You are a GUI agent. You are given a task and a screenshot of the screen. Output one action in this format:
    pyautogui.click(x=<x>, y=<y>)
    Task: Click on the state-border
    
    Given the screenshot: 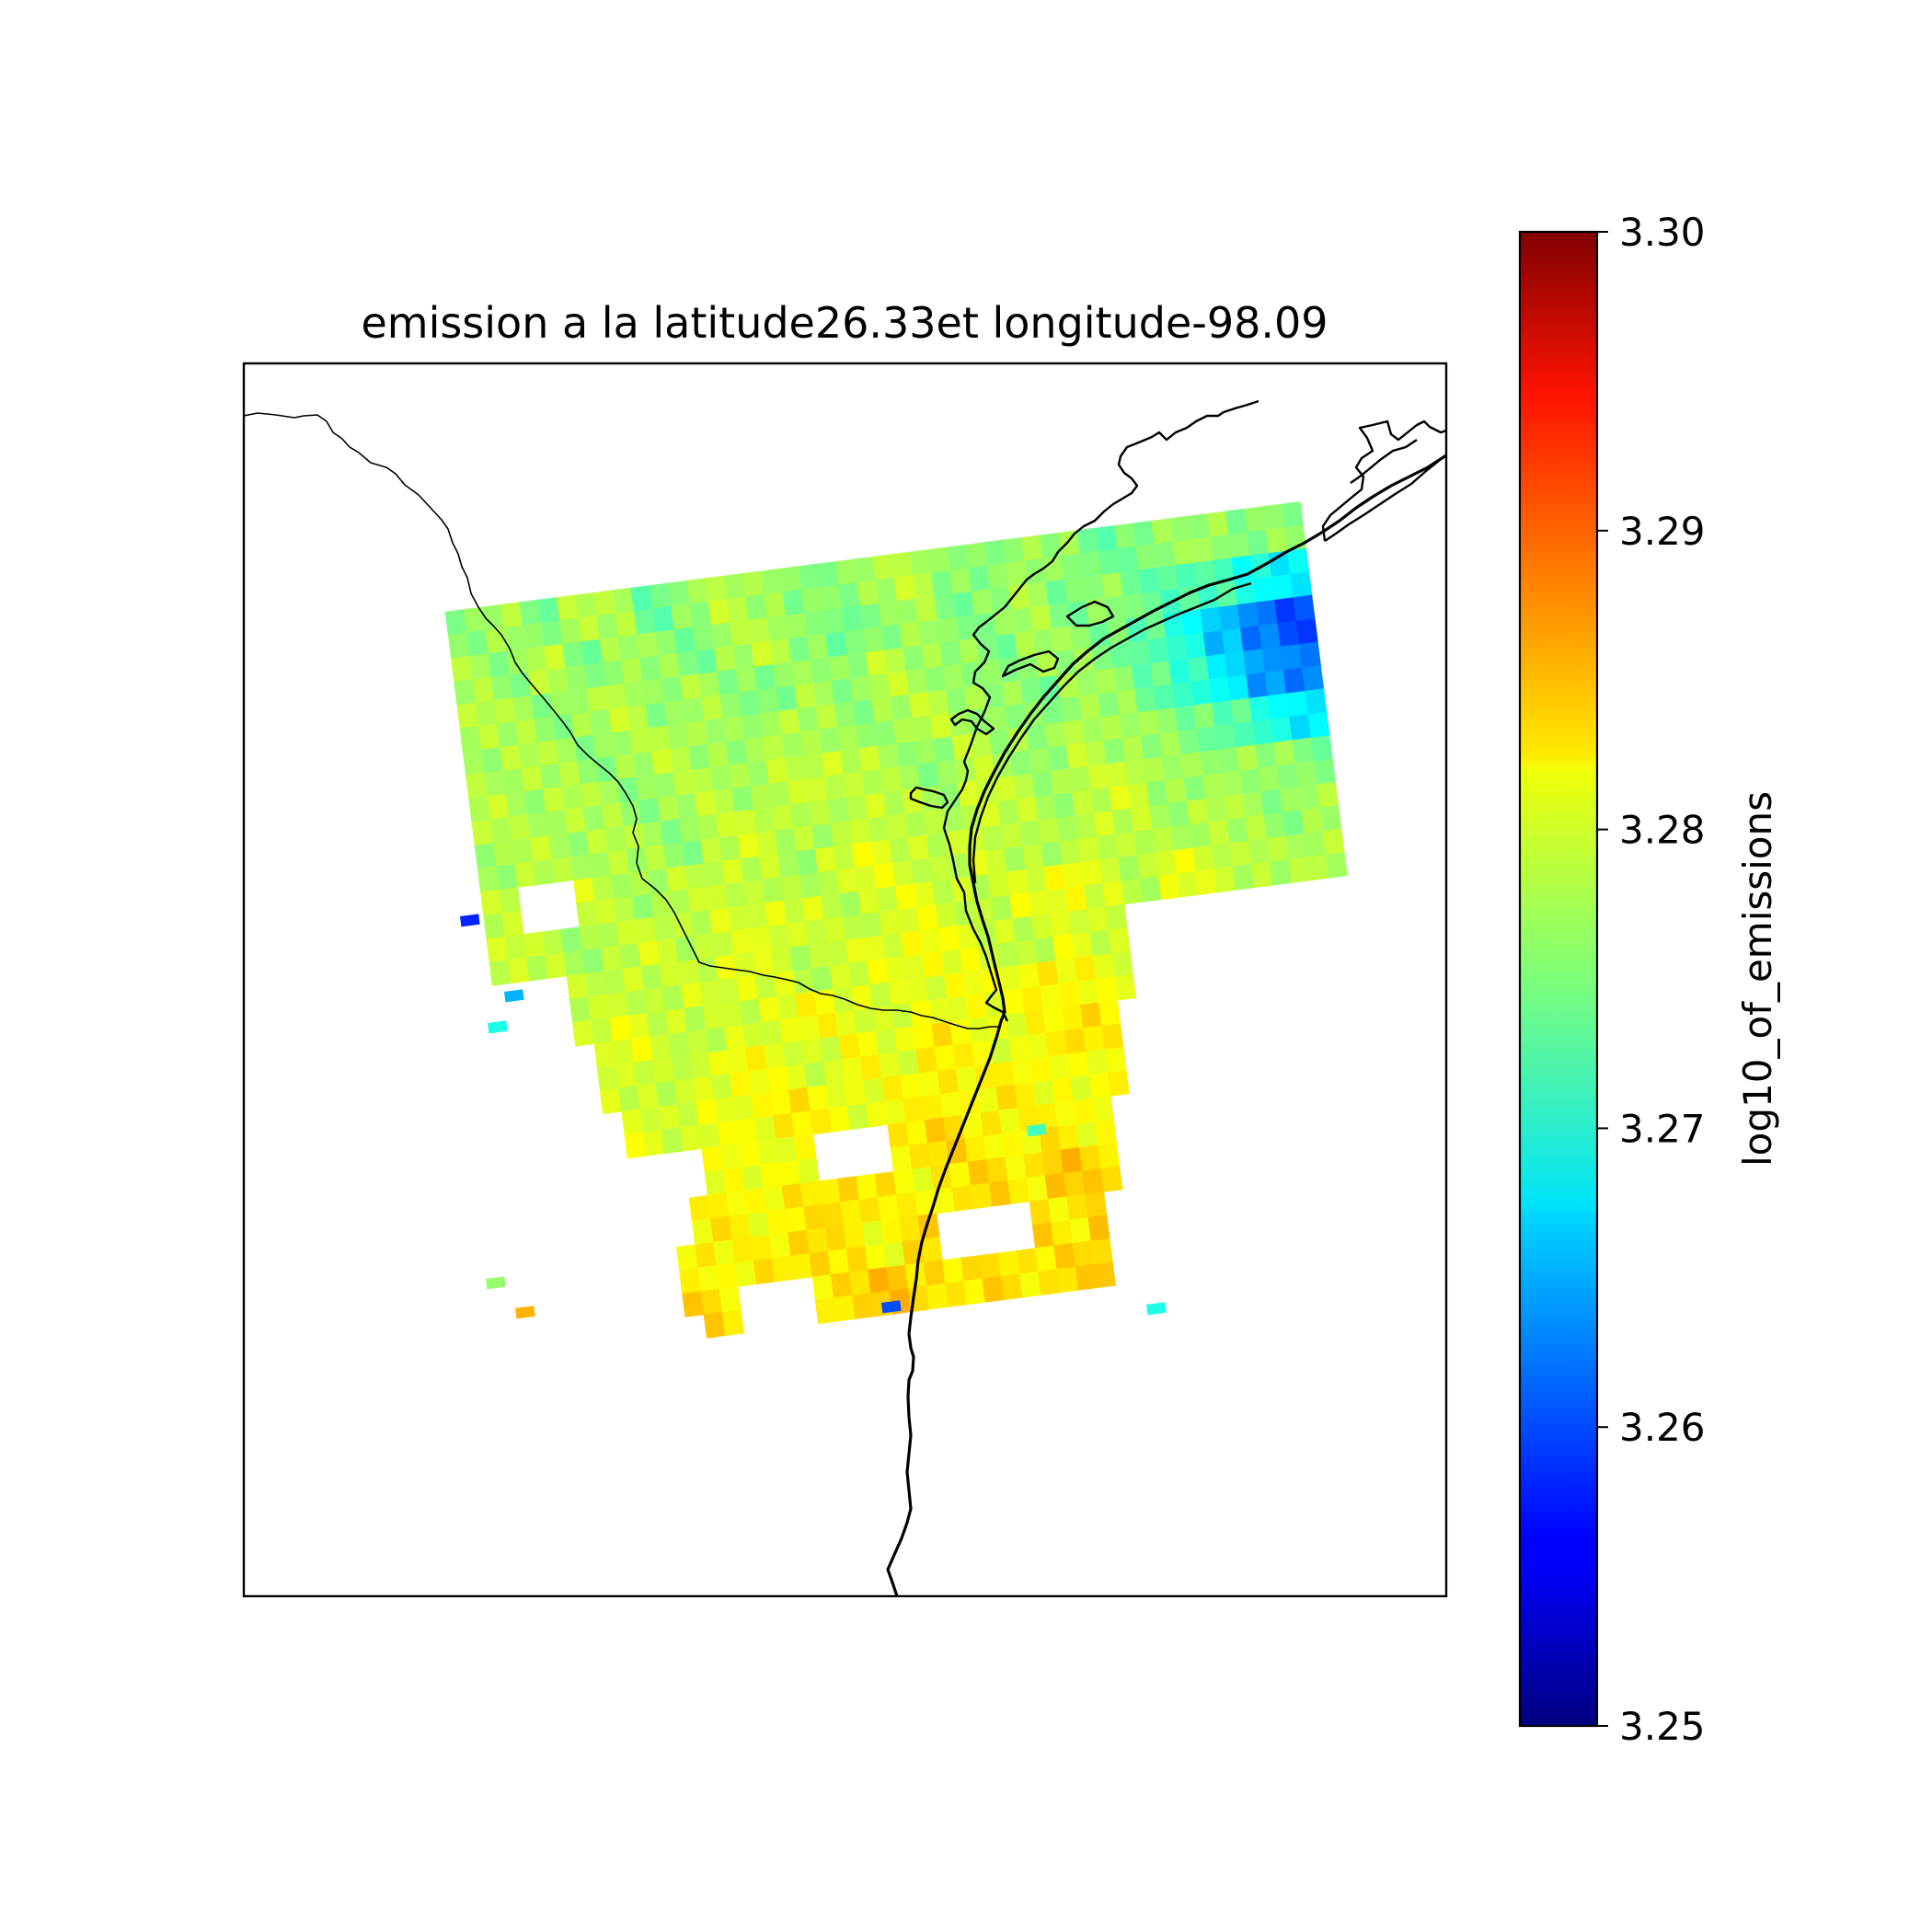 What is the action you would take?
    pyautogui.click(x=622, y=720)
    